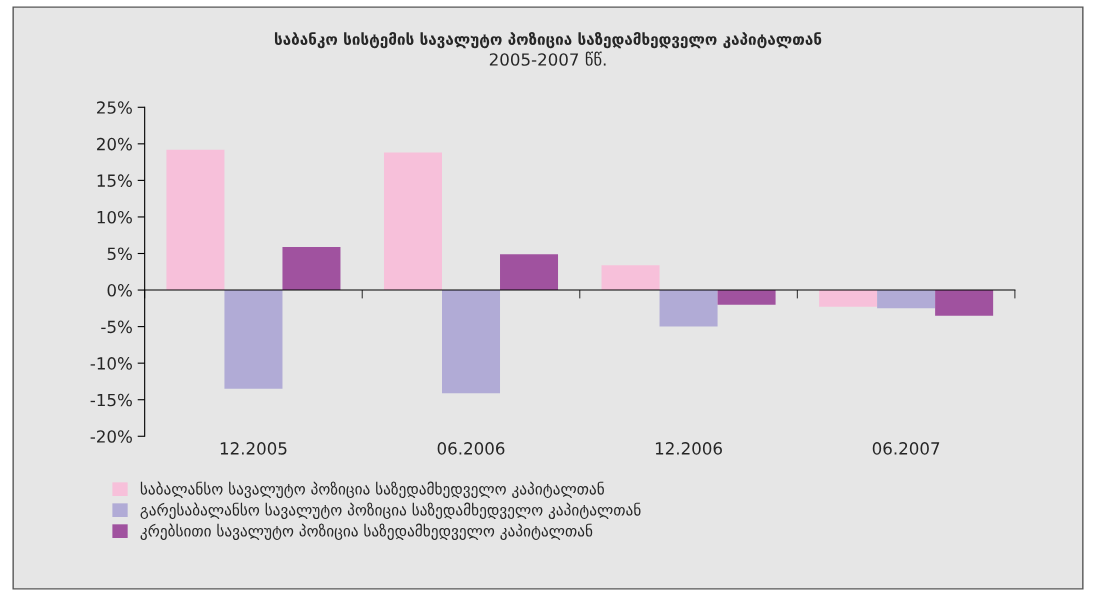  Describe the element at coordinates (114, 180) in the screenshot. I see `y-tick-label: 15%` at that location.